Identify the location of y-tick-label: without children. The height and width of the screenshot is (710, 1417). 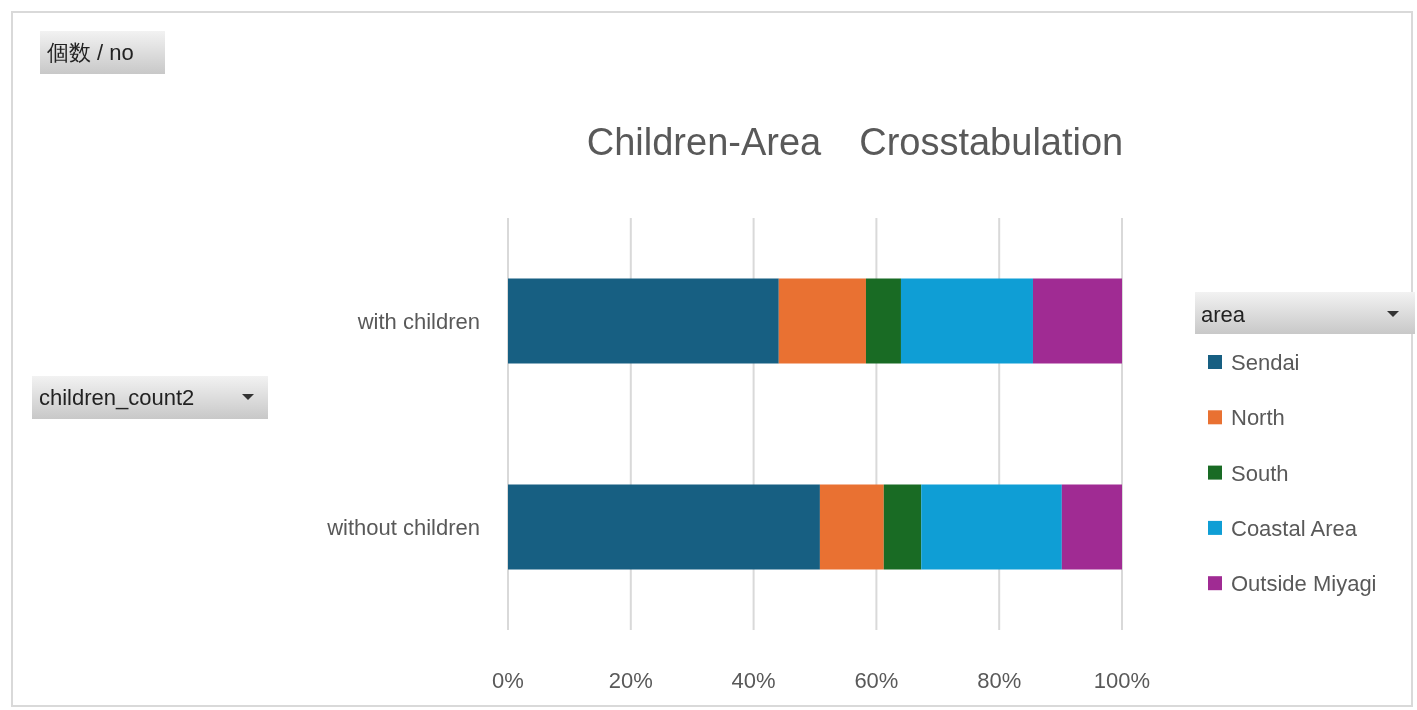
(403, 527).